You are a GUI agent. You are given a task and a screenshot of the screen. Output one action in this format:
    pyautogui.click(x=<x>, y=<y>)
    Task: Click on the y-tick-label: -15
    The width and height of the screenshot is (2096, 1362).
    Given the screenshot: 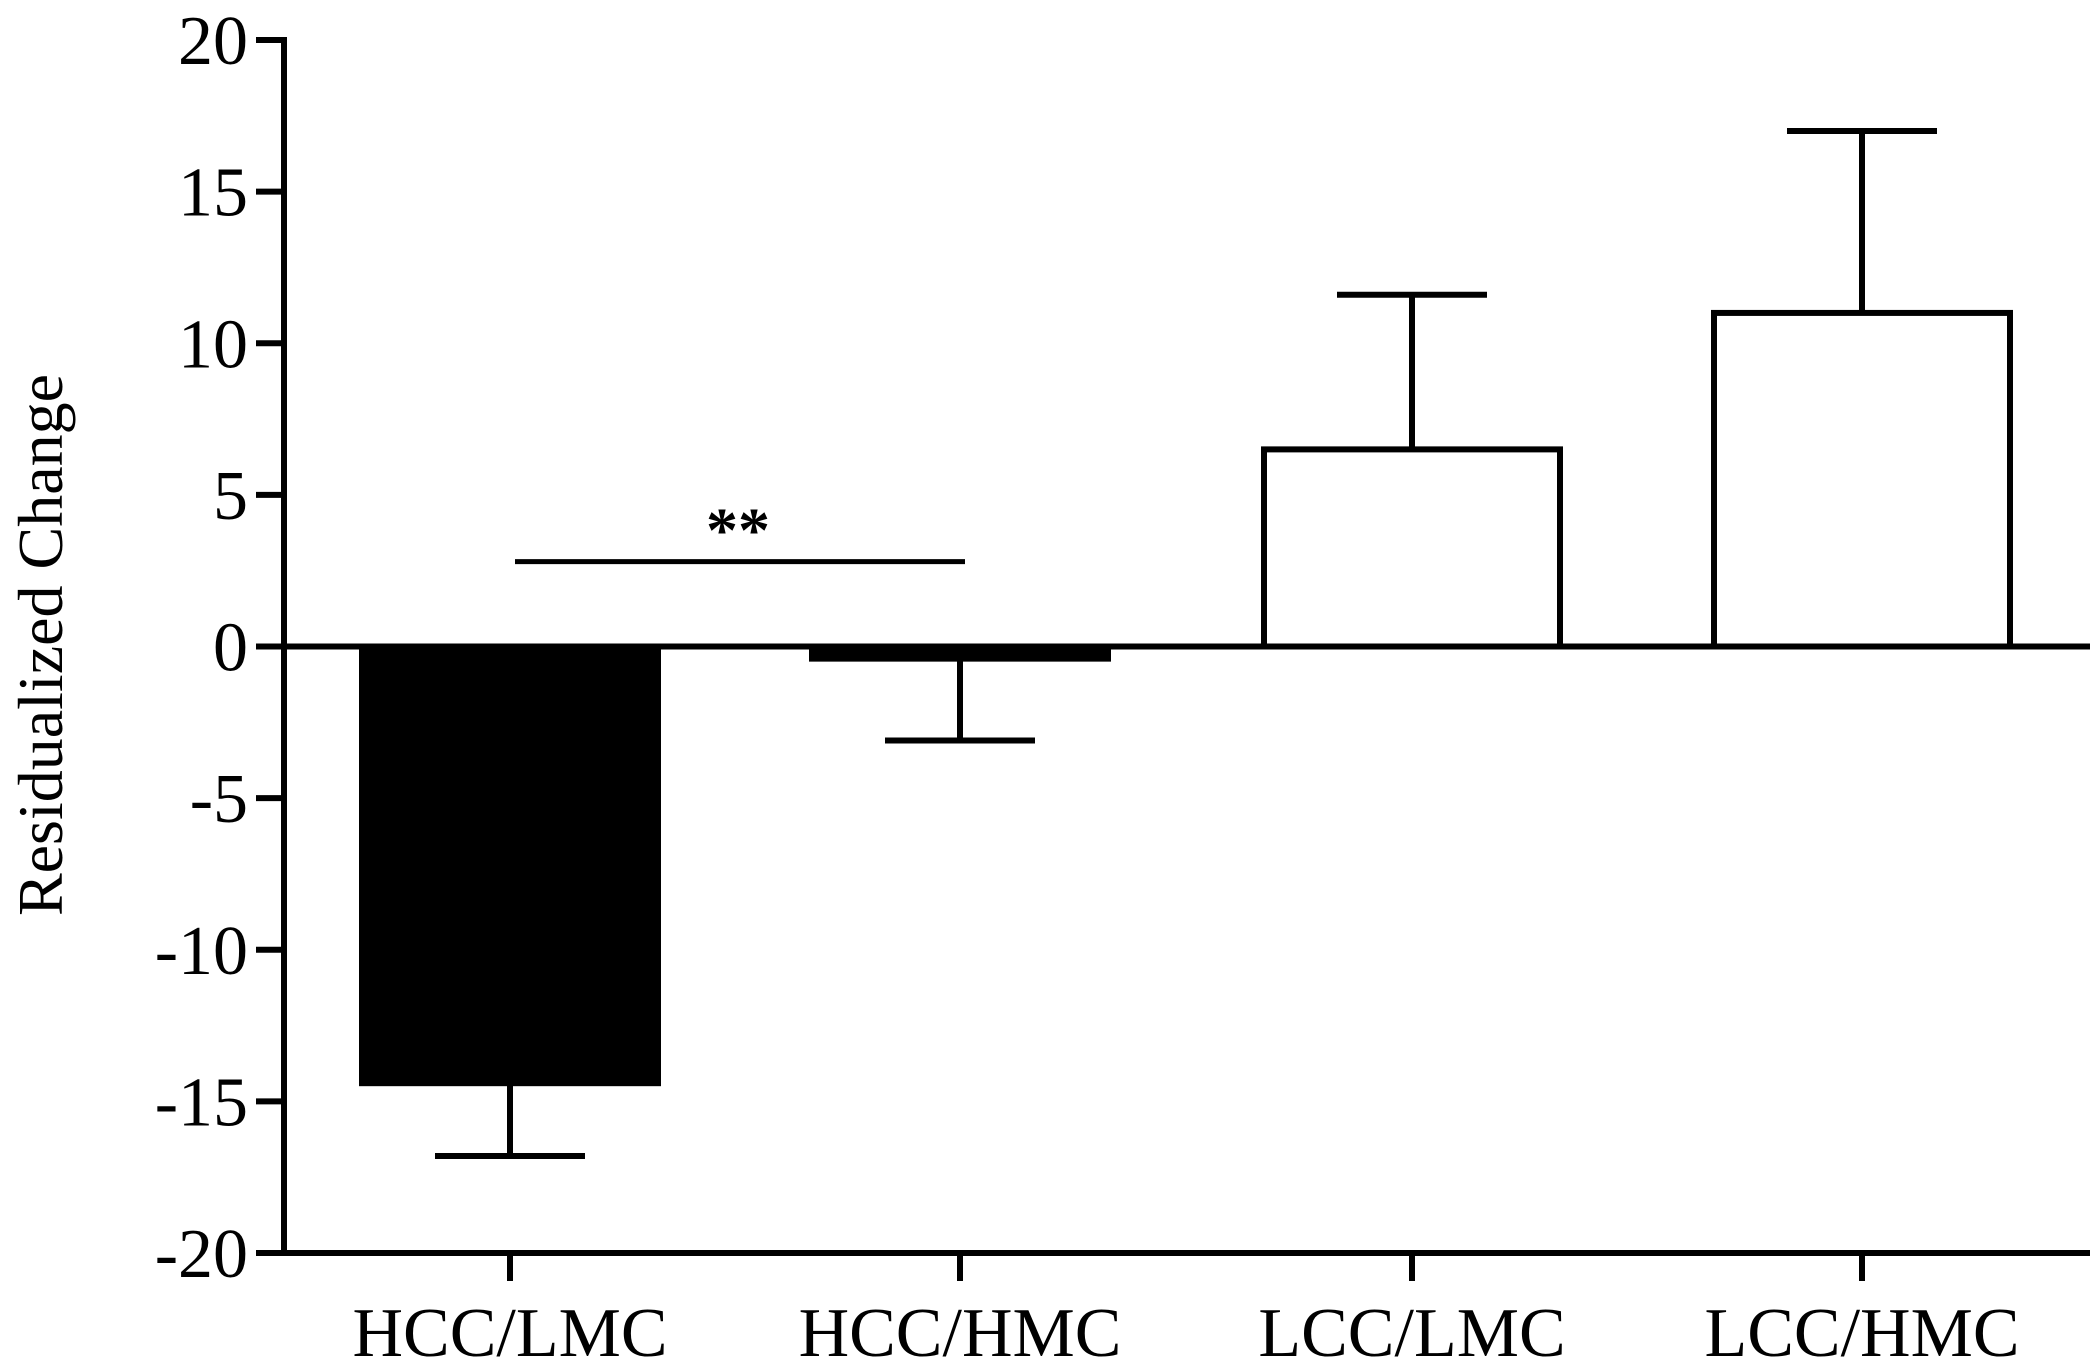 What is the action you would take?
    pyautogui.click(x=201, y=1102)
    